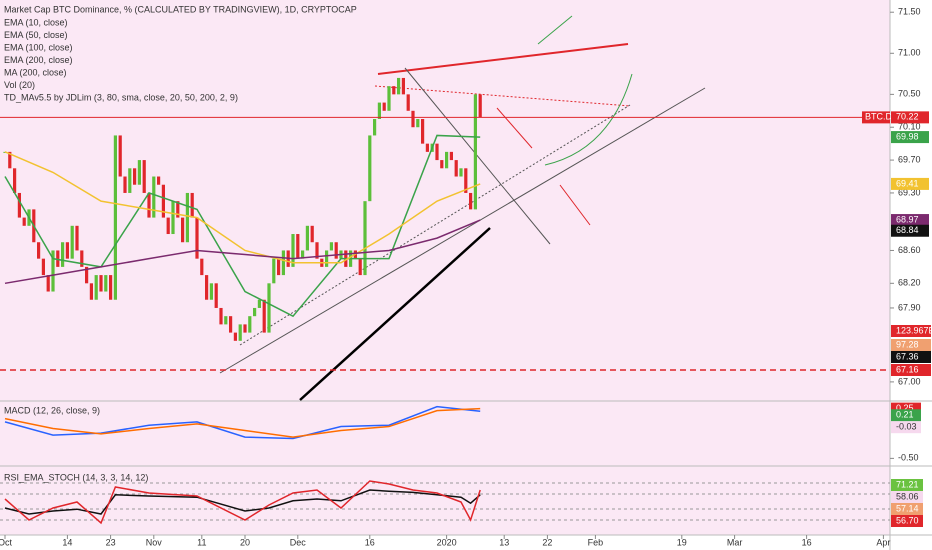 The image size is (932, 550). What do you see at coordinates (111, 542) in the screenshot?
I see `x-tick-label: 23` at bounding box center [111, 542].